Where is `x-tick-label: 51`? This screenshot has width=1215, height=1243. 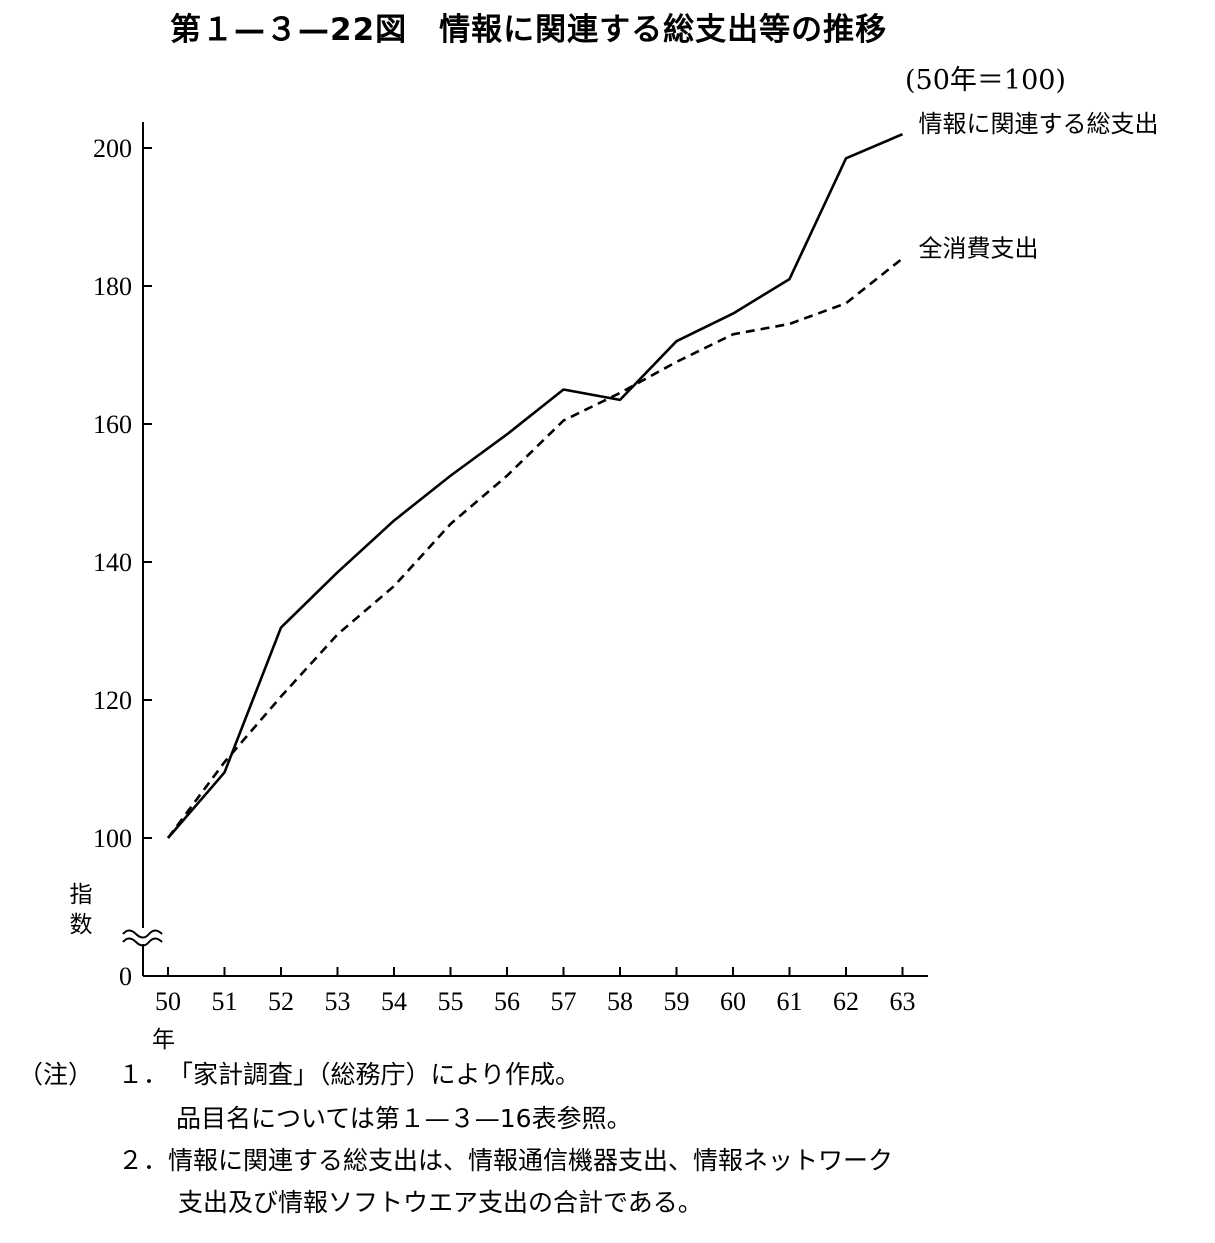
x-tick-label: 51 is located at coordinates (225, 1001).